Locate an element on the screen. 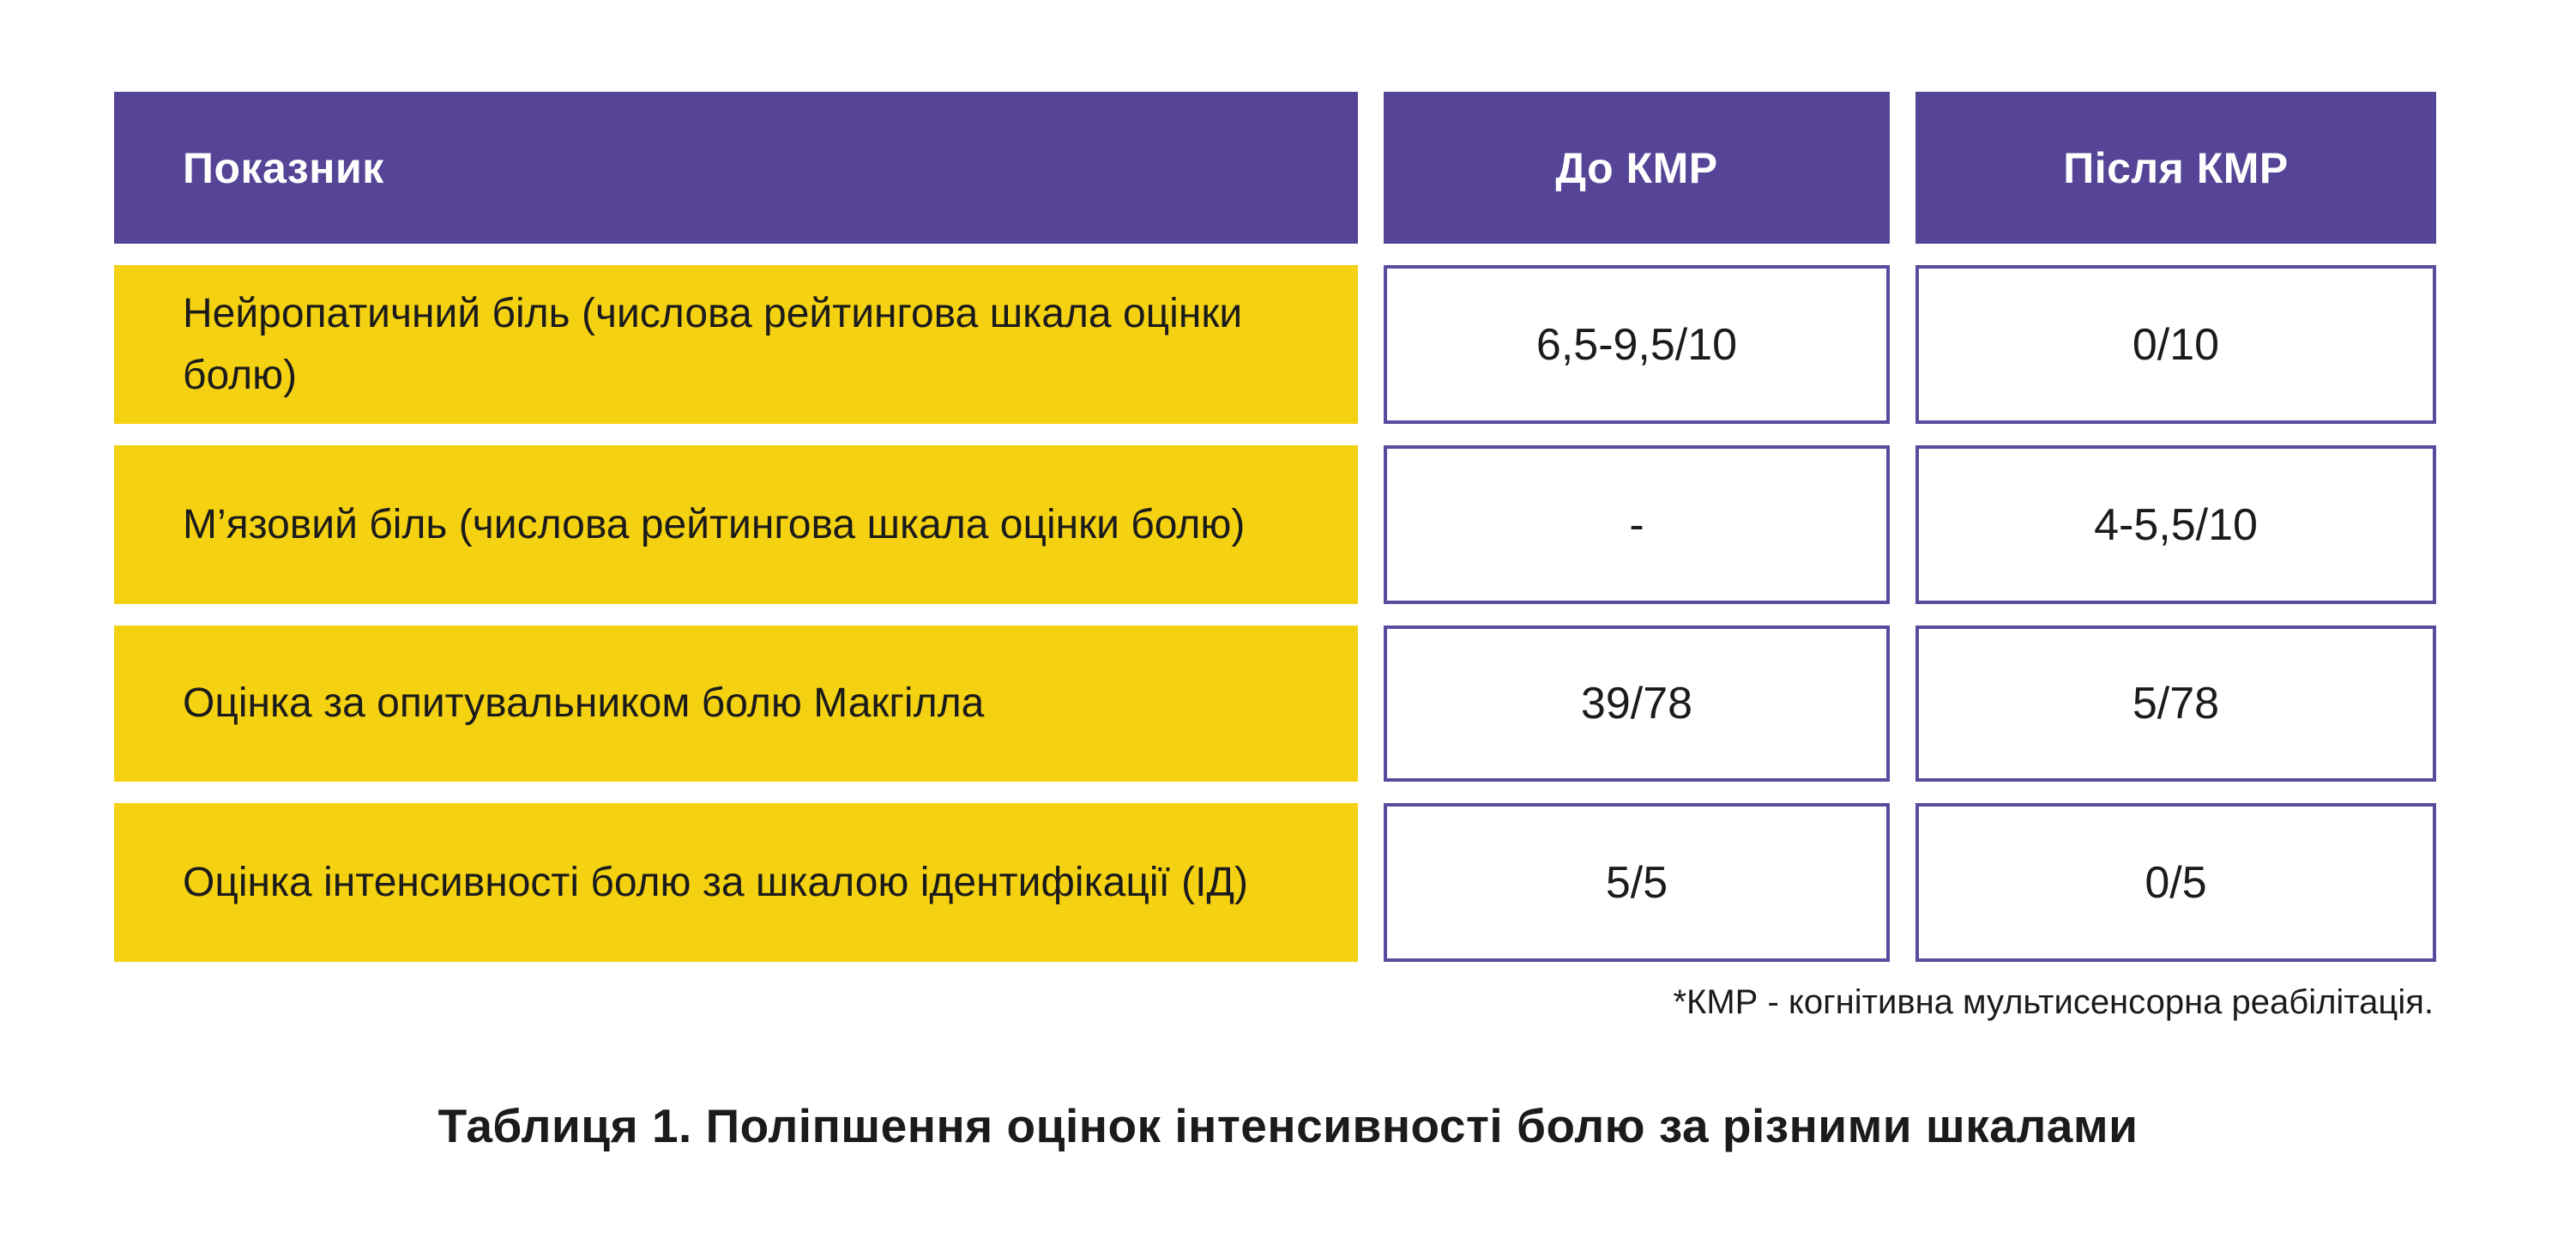 This screenshot has height=1251, width=2576. column-header-after-kmr: Після КМР is located at coordinates (2175, 168).